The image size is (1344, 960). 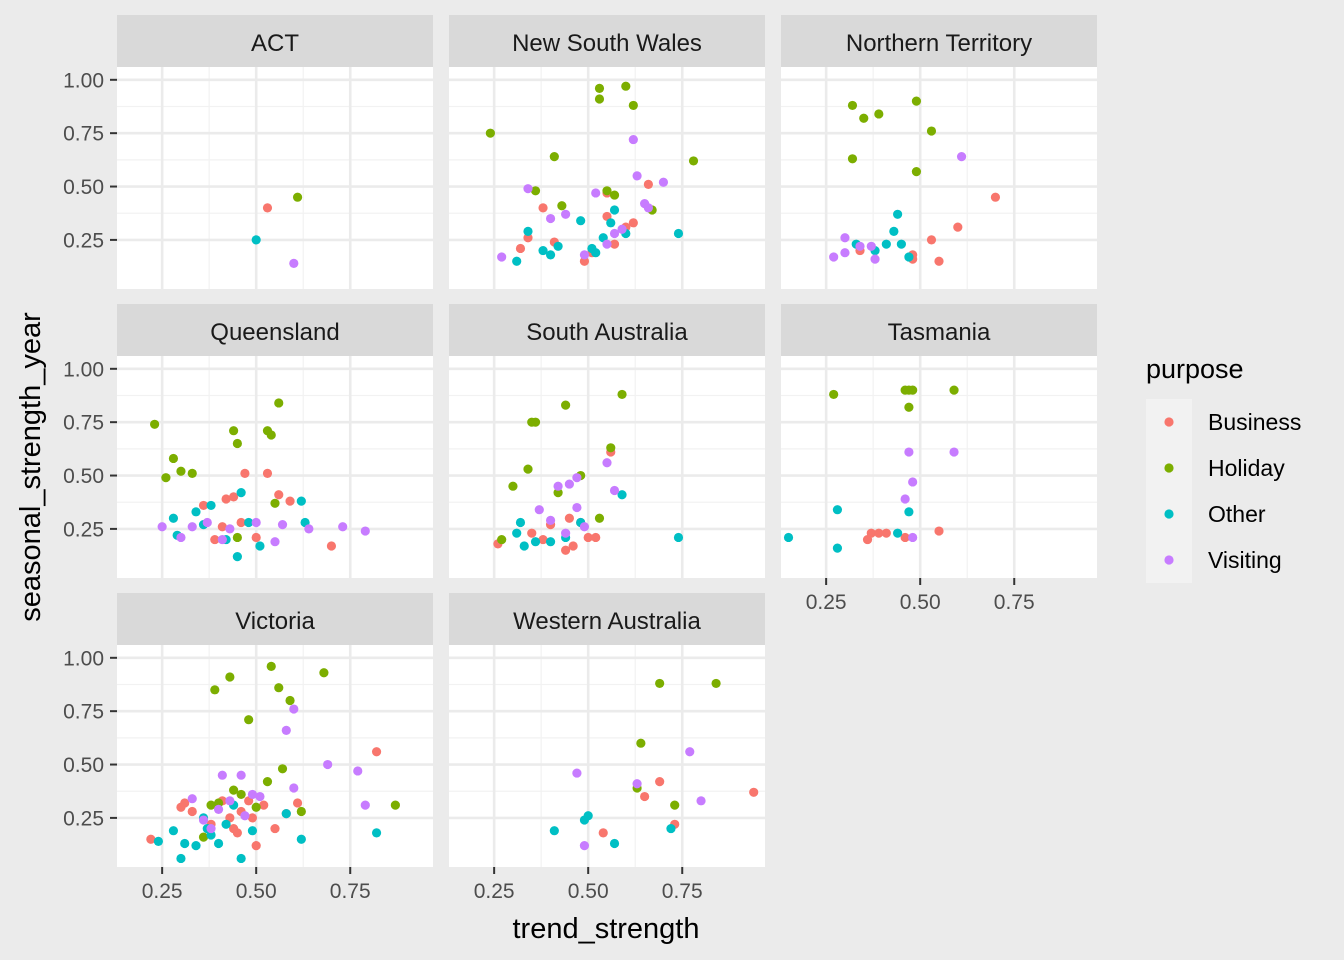 What do you see at coordinates (83, 476) in the screenshot?
I see `y-tick-label: 0.50` at bounding box center [83, 476].